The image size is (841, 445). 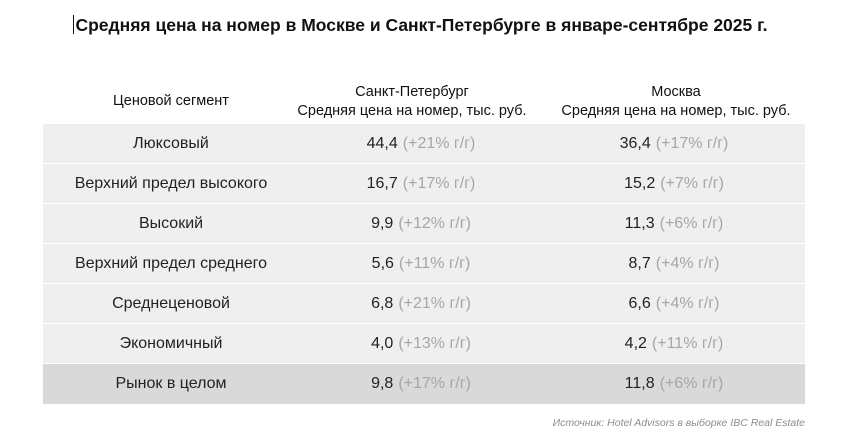 What do you see at coordinates (171, 101) in the screenshot?
I see `header-segment: Ценовой сегмент` at bounding box center [171, 101].